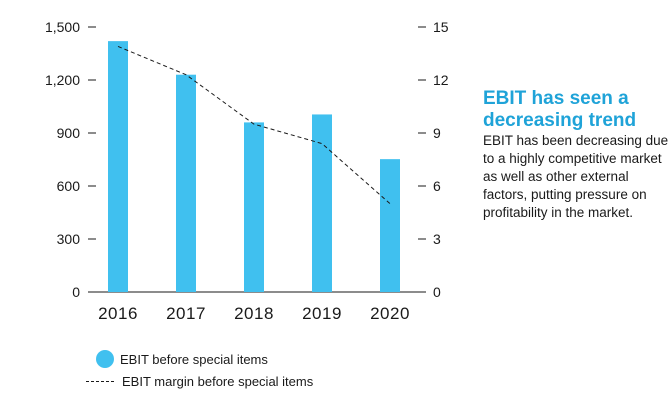 The height and width of the screenshot is (393, 672). I want to click on y-right-tick-label: 0, so click(437, 292).